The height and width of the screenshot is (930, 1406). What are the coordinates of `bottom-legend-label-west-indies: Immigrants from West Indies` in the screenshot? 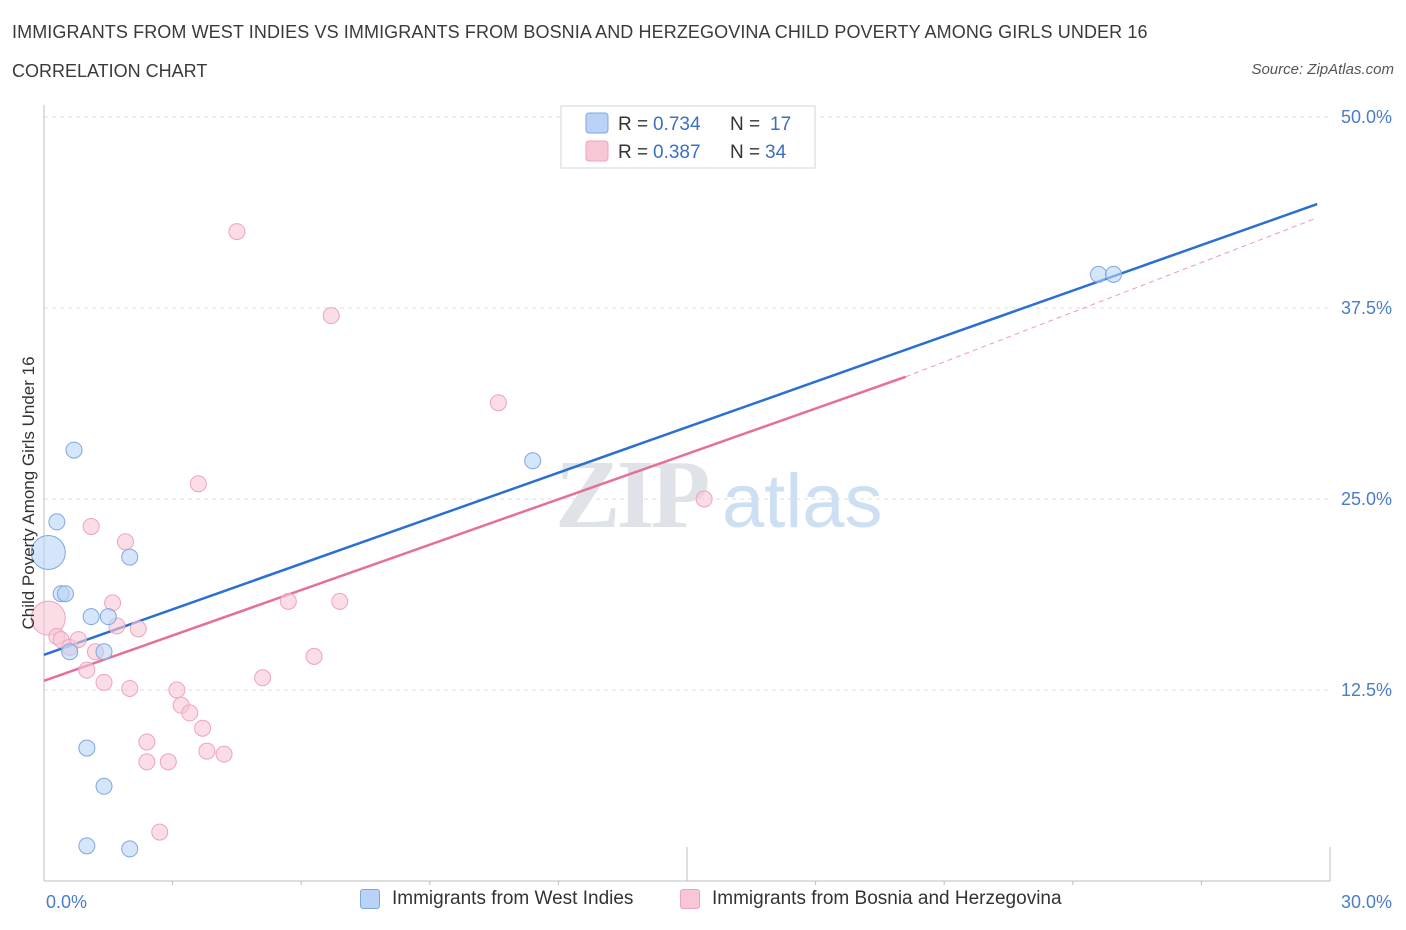 It's located at (513, 898).